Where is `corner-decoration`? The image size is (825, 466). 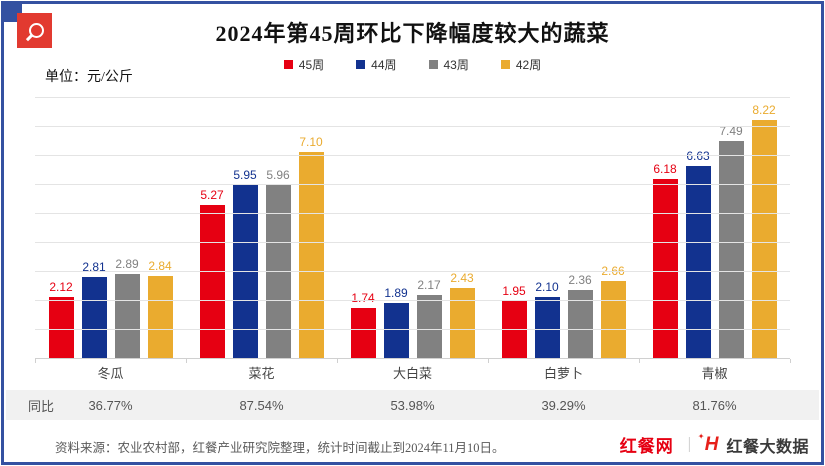
corner-decoration is located at coordinates (11, 11).